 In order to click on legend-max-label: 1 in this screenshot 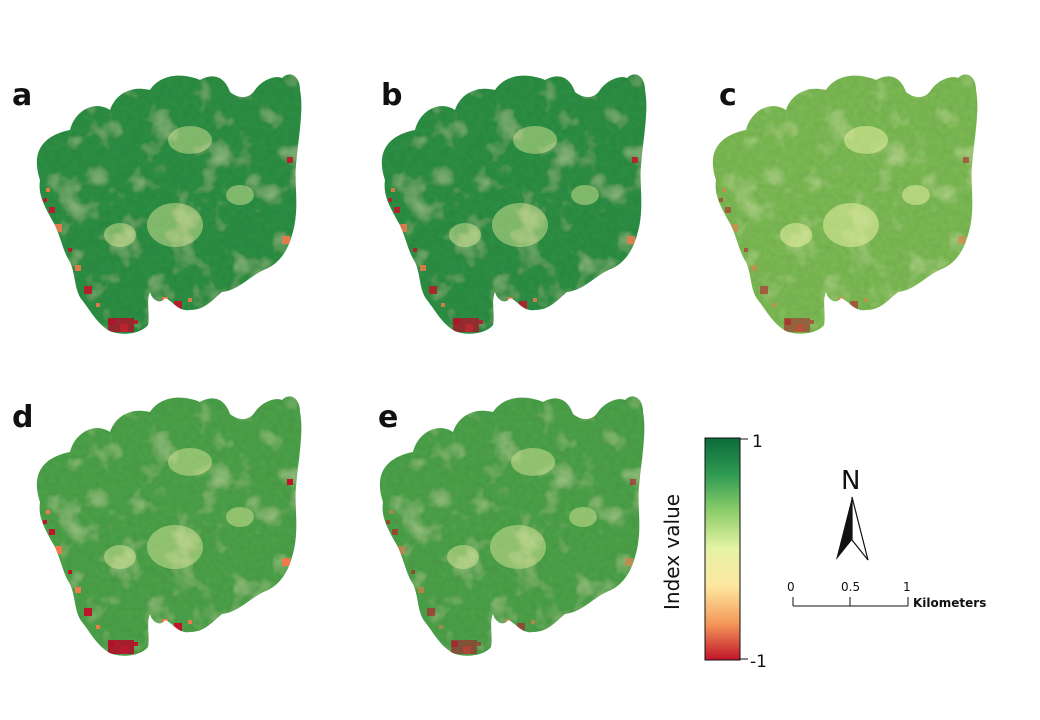, I will do `click(757, 442)`.